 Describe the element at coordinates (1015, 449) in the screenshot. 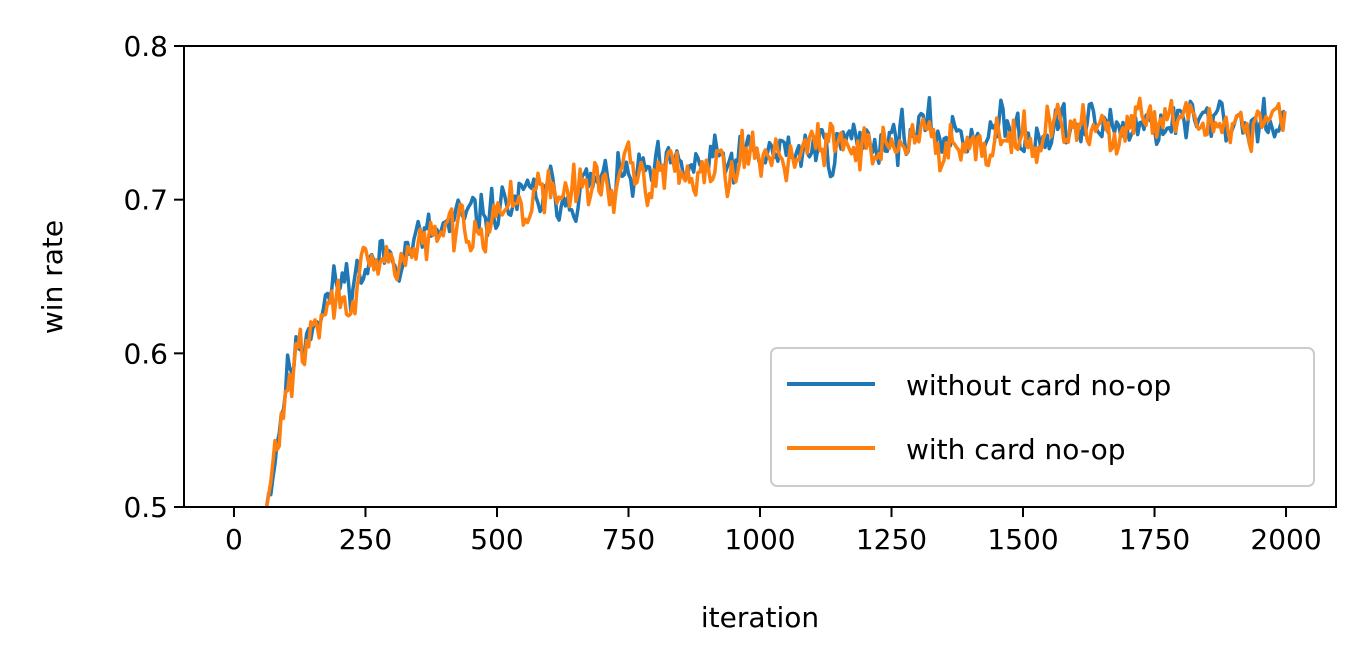

I see `legend-label-series-2: with card no-op` at that location.